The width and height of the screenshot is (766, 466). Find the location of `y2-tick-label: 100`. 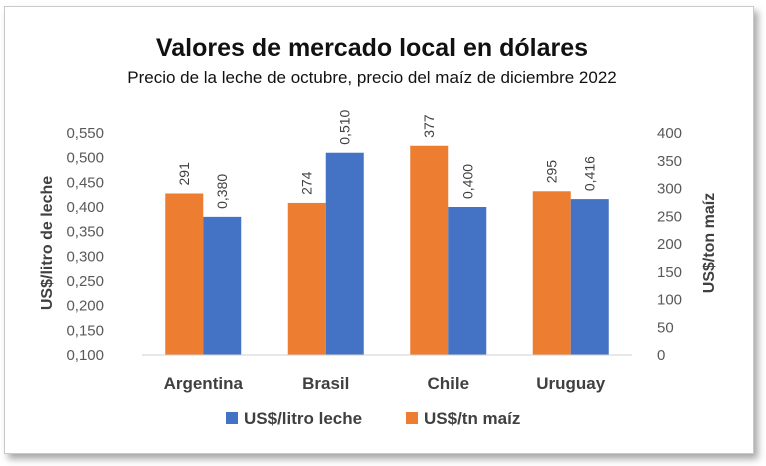

y2-tick-label: 100 is located at coordinates (669, 300).